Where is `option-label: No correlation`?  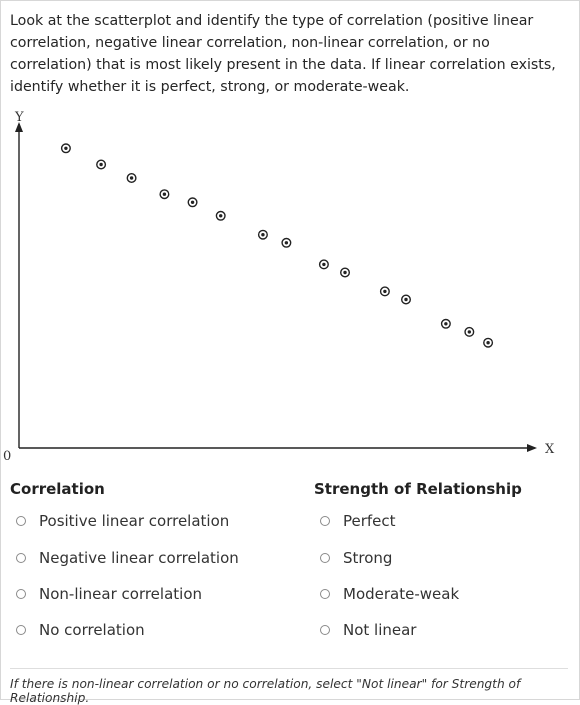
option-label: No correlation is located at coordinates (92, 630).